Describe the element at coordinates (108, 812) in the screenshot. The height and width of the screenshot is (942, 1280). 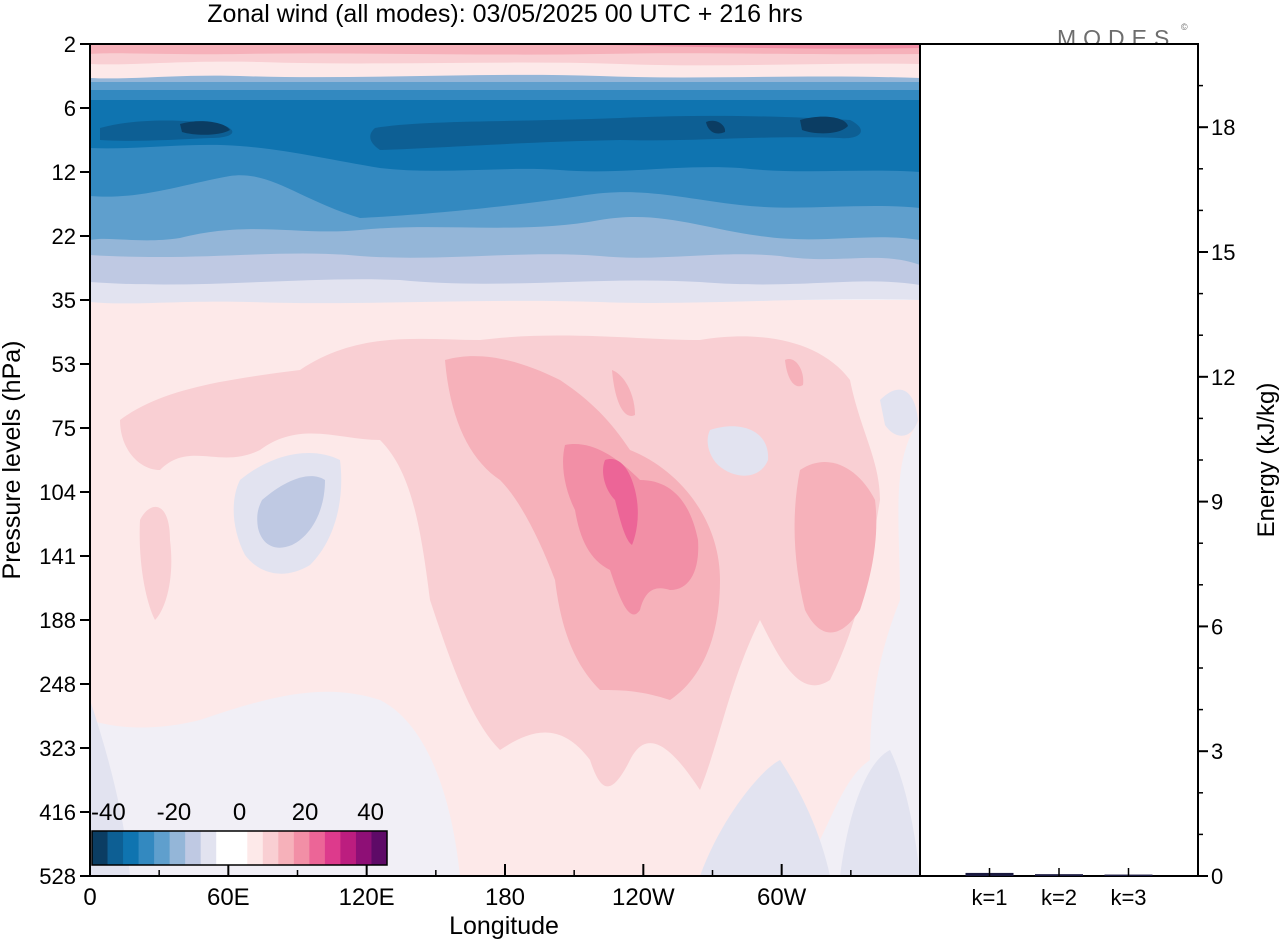
I see `colorbar-tick-label: -40` at that location.